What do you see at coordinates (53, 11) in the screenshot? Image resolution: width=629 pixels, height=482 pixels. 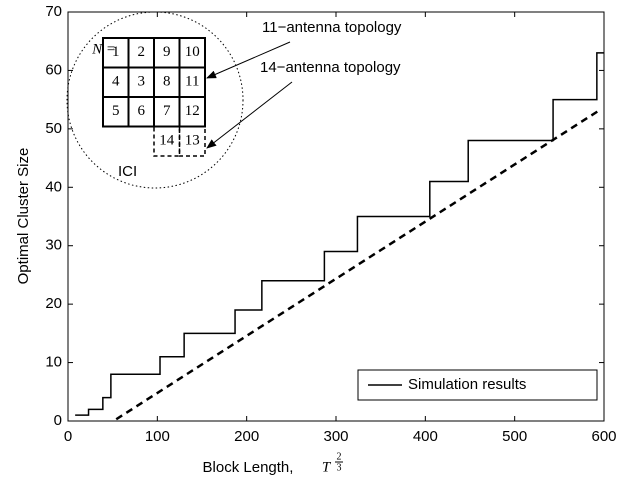 I see `y-tick-label: 70` at bounding box center [53, 11].